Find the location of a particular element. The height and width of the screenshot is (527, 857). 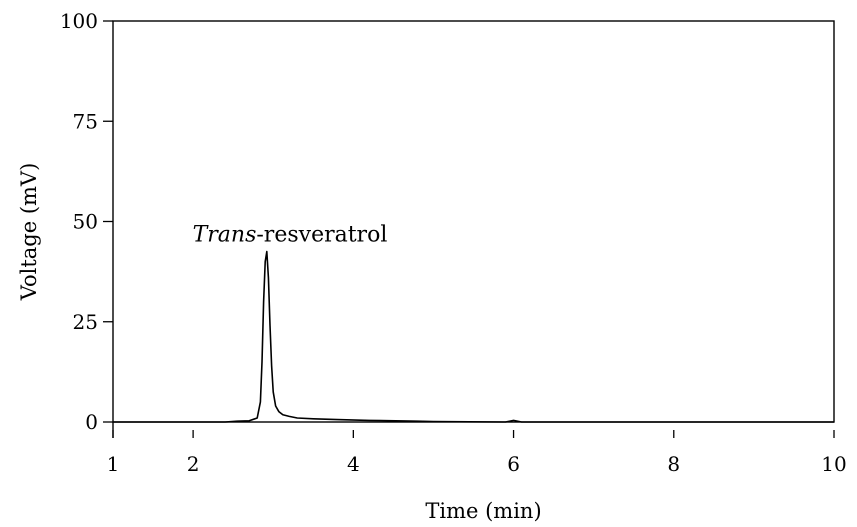

x-tick-label: 6 is located at coordinates (513, 464).